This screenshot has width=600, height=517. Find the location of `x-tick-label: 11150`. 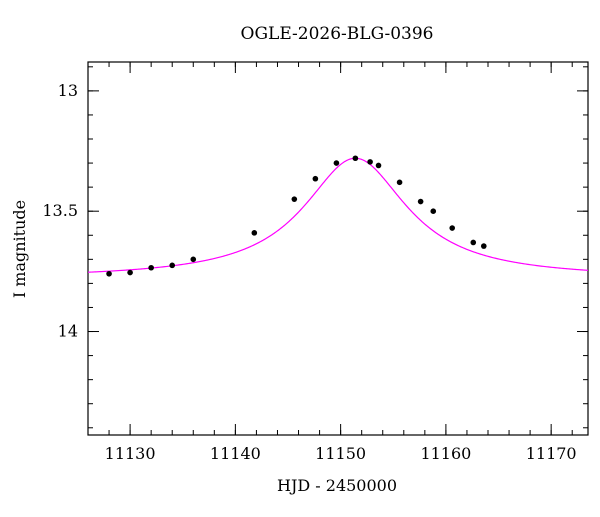

x-tick-label: 11150 is located at coordinates (340, 453).